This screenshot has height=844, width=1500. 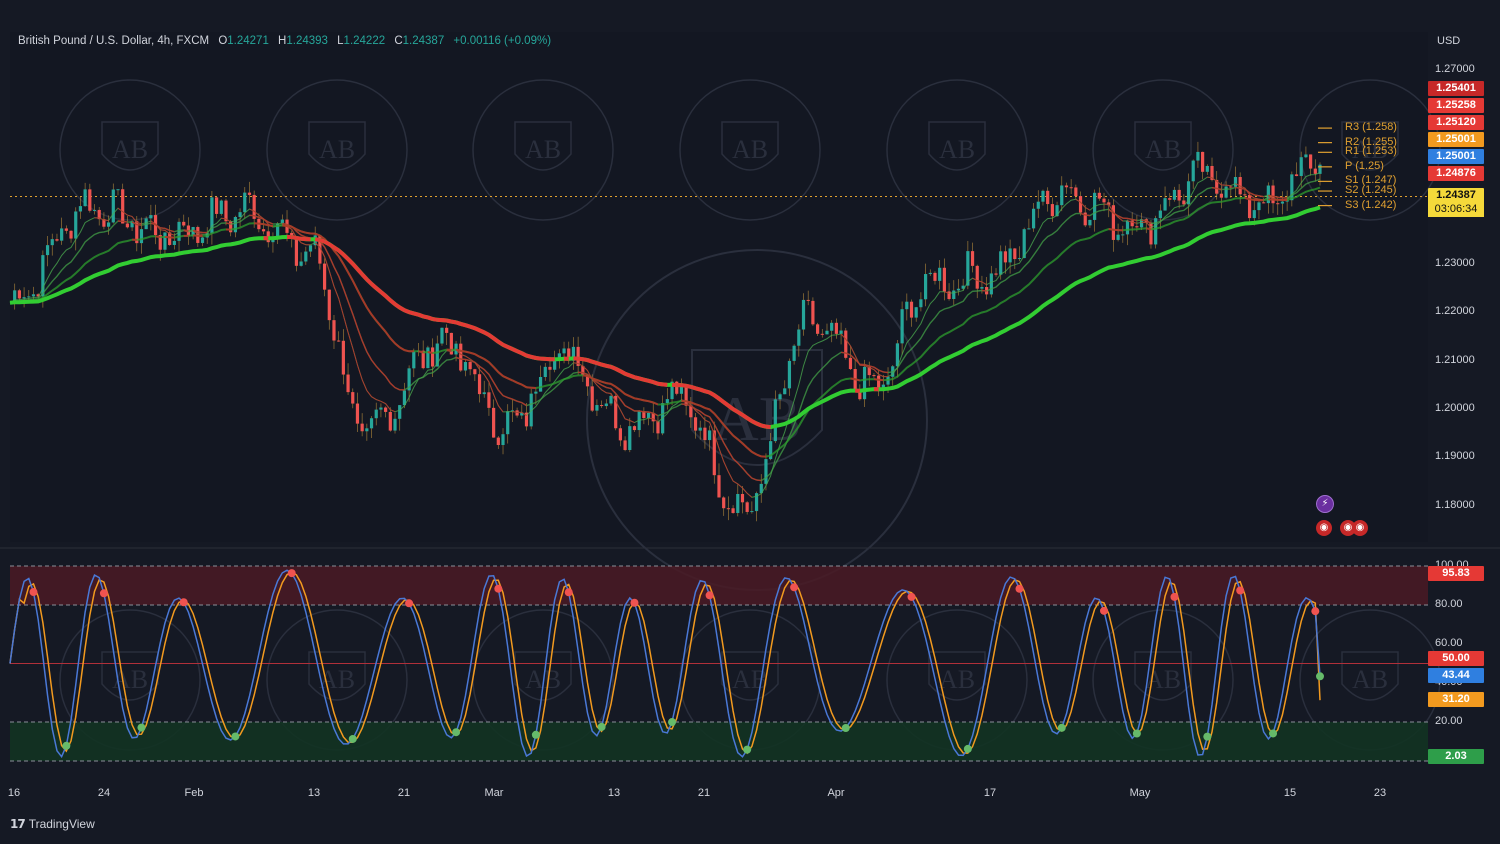 I want to click on uk-flag-event-icon-2: ◉, so click(x=1360, y=528).